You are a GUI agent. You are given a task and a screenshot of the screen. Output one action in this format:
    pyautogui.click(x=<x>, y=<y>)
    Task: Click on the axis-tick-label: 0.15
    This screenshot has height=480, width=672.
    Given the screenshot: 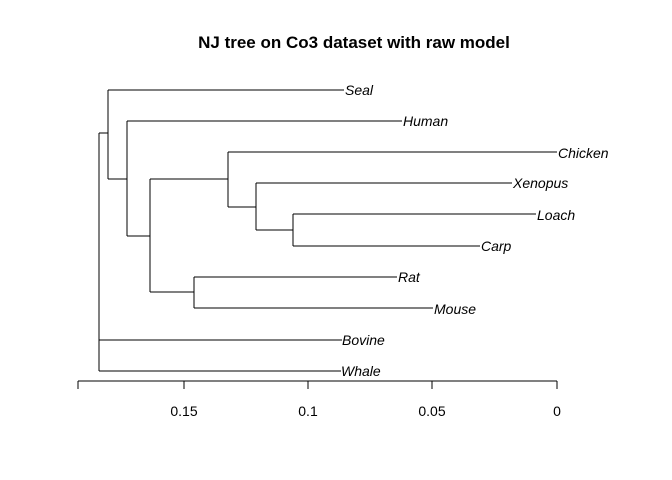 What is the action you would take?
    pyautogui.click(x=183, y=411)
    